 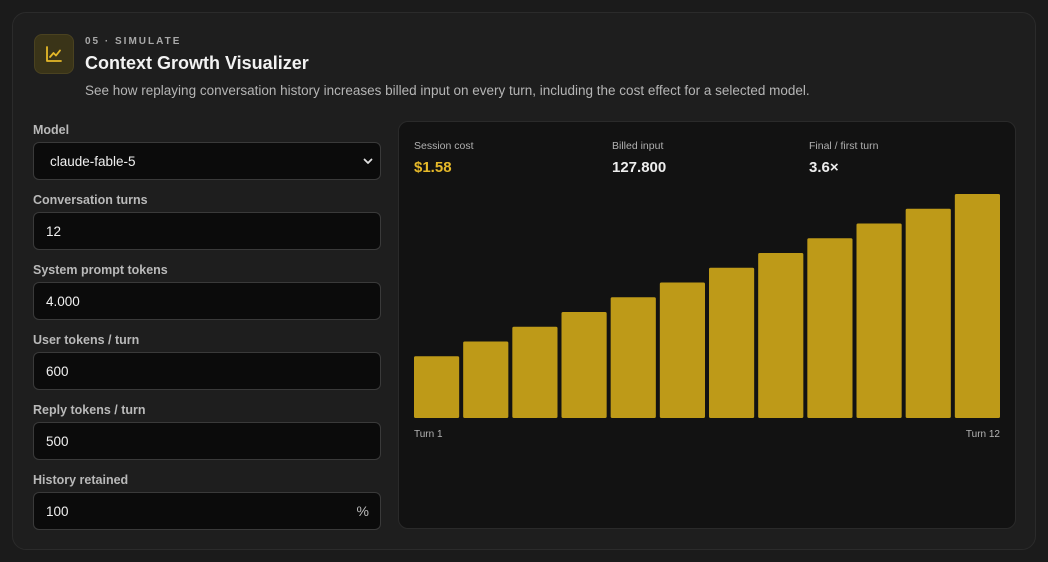 What do you see at coordinates (444, 158) in the screenshot?
I see `session-cost-stat: Session cost $1.58` at bounding box center [444, 158].